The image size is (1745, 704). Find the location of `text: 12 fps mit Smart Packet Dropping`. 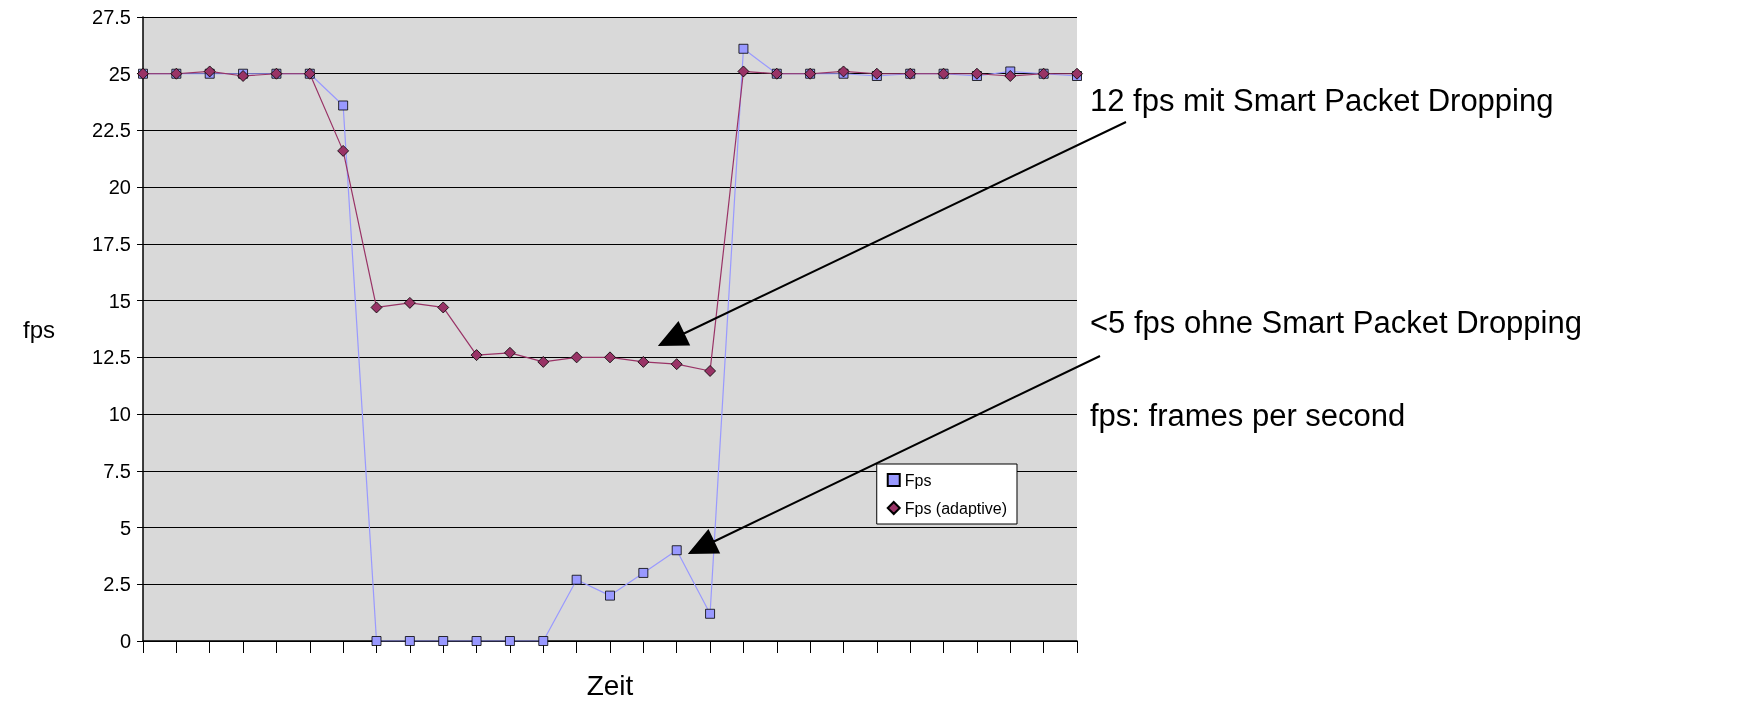

text: 12 fps mit Smart Packet Dropping is located at coordinates (1322, 100).